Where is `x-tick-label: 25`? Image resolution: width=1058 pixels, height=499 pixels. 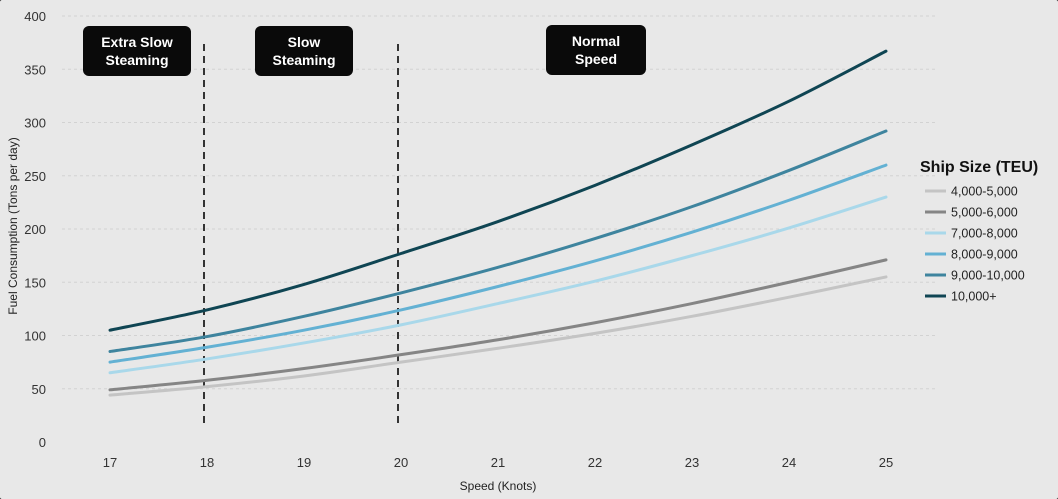
x-tick-label: 25 is located at coordinates (886, 462).